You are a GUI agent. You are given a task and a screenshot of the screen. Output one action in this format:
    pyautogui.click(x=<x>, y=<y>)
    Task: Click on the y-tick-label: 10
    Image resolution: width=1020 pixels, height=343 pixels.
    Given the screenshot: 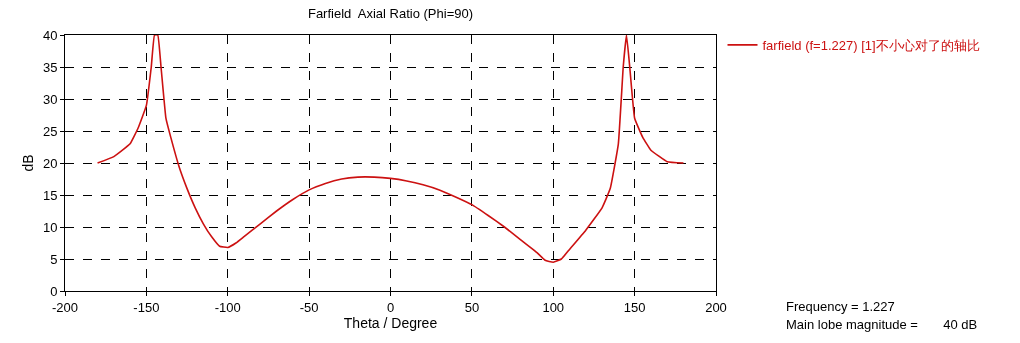 What is the action you would take?
    pyautogui.click(x=50, y=227)
    